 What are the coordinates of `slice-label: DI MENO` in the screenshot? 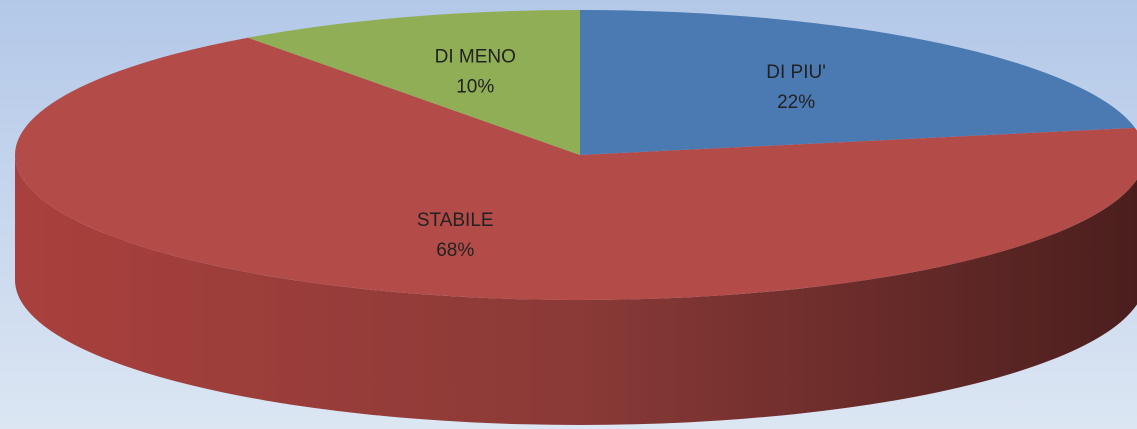 It's located at (475, 56).